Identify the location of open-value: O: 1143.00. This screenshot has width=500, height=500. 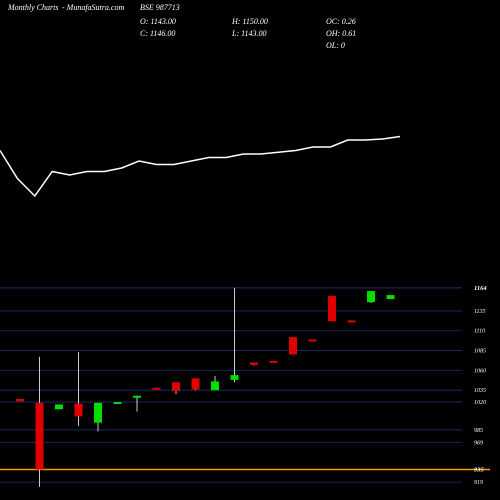
(158, 21).